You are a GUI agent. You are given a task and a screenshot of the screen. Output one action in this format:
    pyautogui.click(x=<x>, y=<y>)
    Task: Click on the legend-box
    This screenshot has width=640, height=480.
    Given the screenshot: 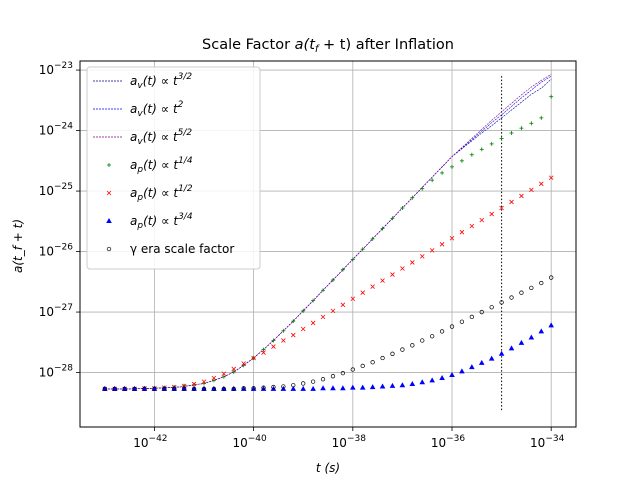 What is the action you would take?
    pyautogui.click(x=173, y=168)
    